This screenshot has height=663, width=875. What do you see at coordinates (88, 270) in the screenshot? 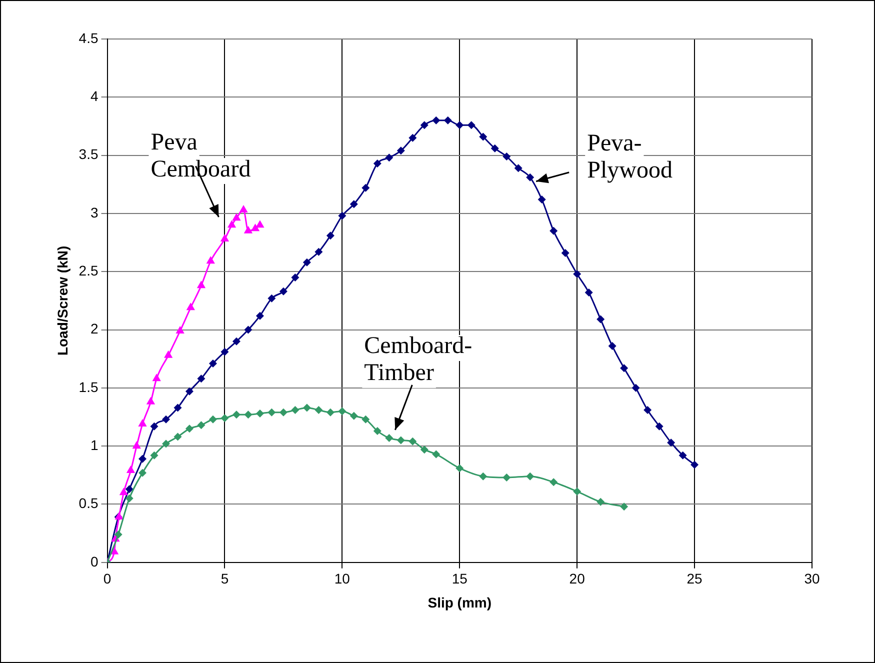
I see `y-tick-label: 2.5` at bounding box center [88, 270].